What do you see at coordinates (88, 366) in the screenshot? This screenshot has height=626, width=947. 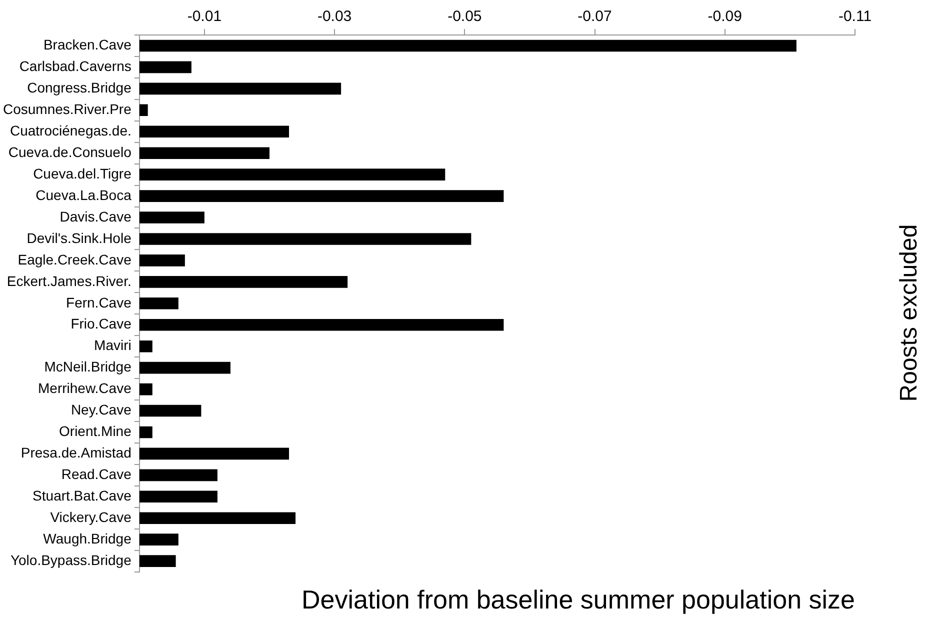 I see `y-tick-label: McNeil.Bridge` at bounding box center [88, 366].